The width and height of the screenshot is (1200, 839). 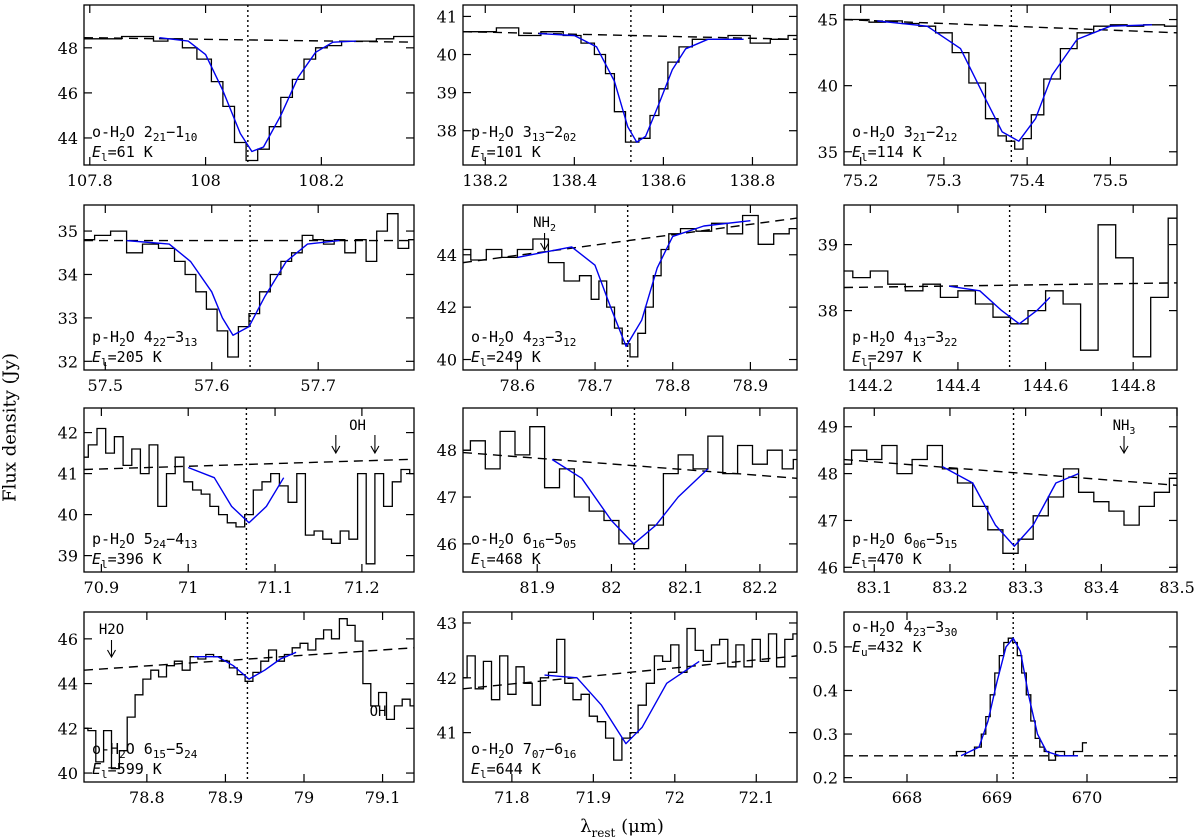 I want to click on energy-value: =61 K, so click(x=130, y=152).